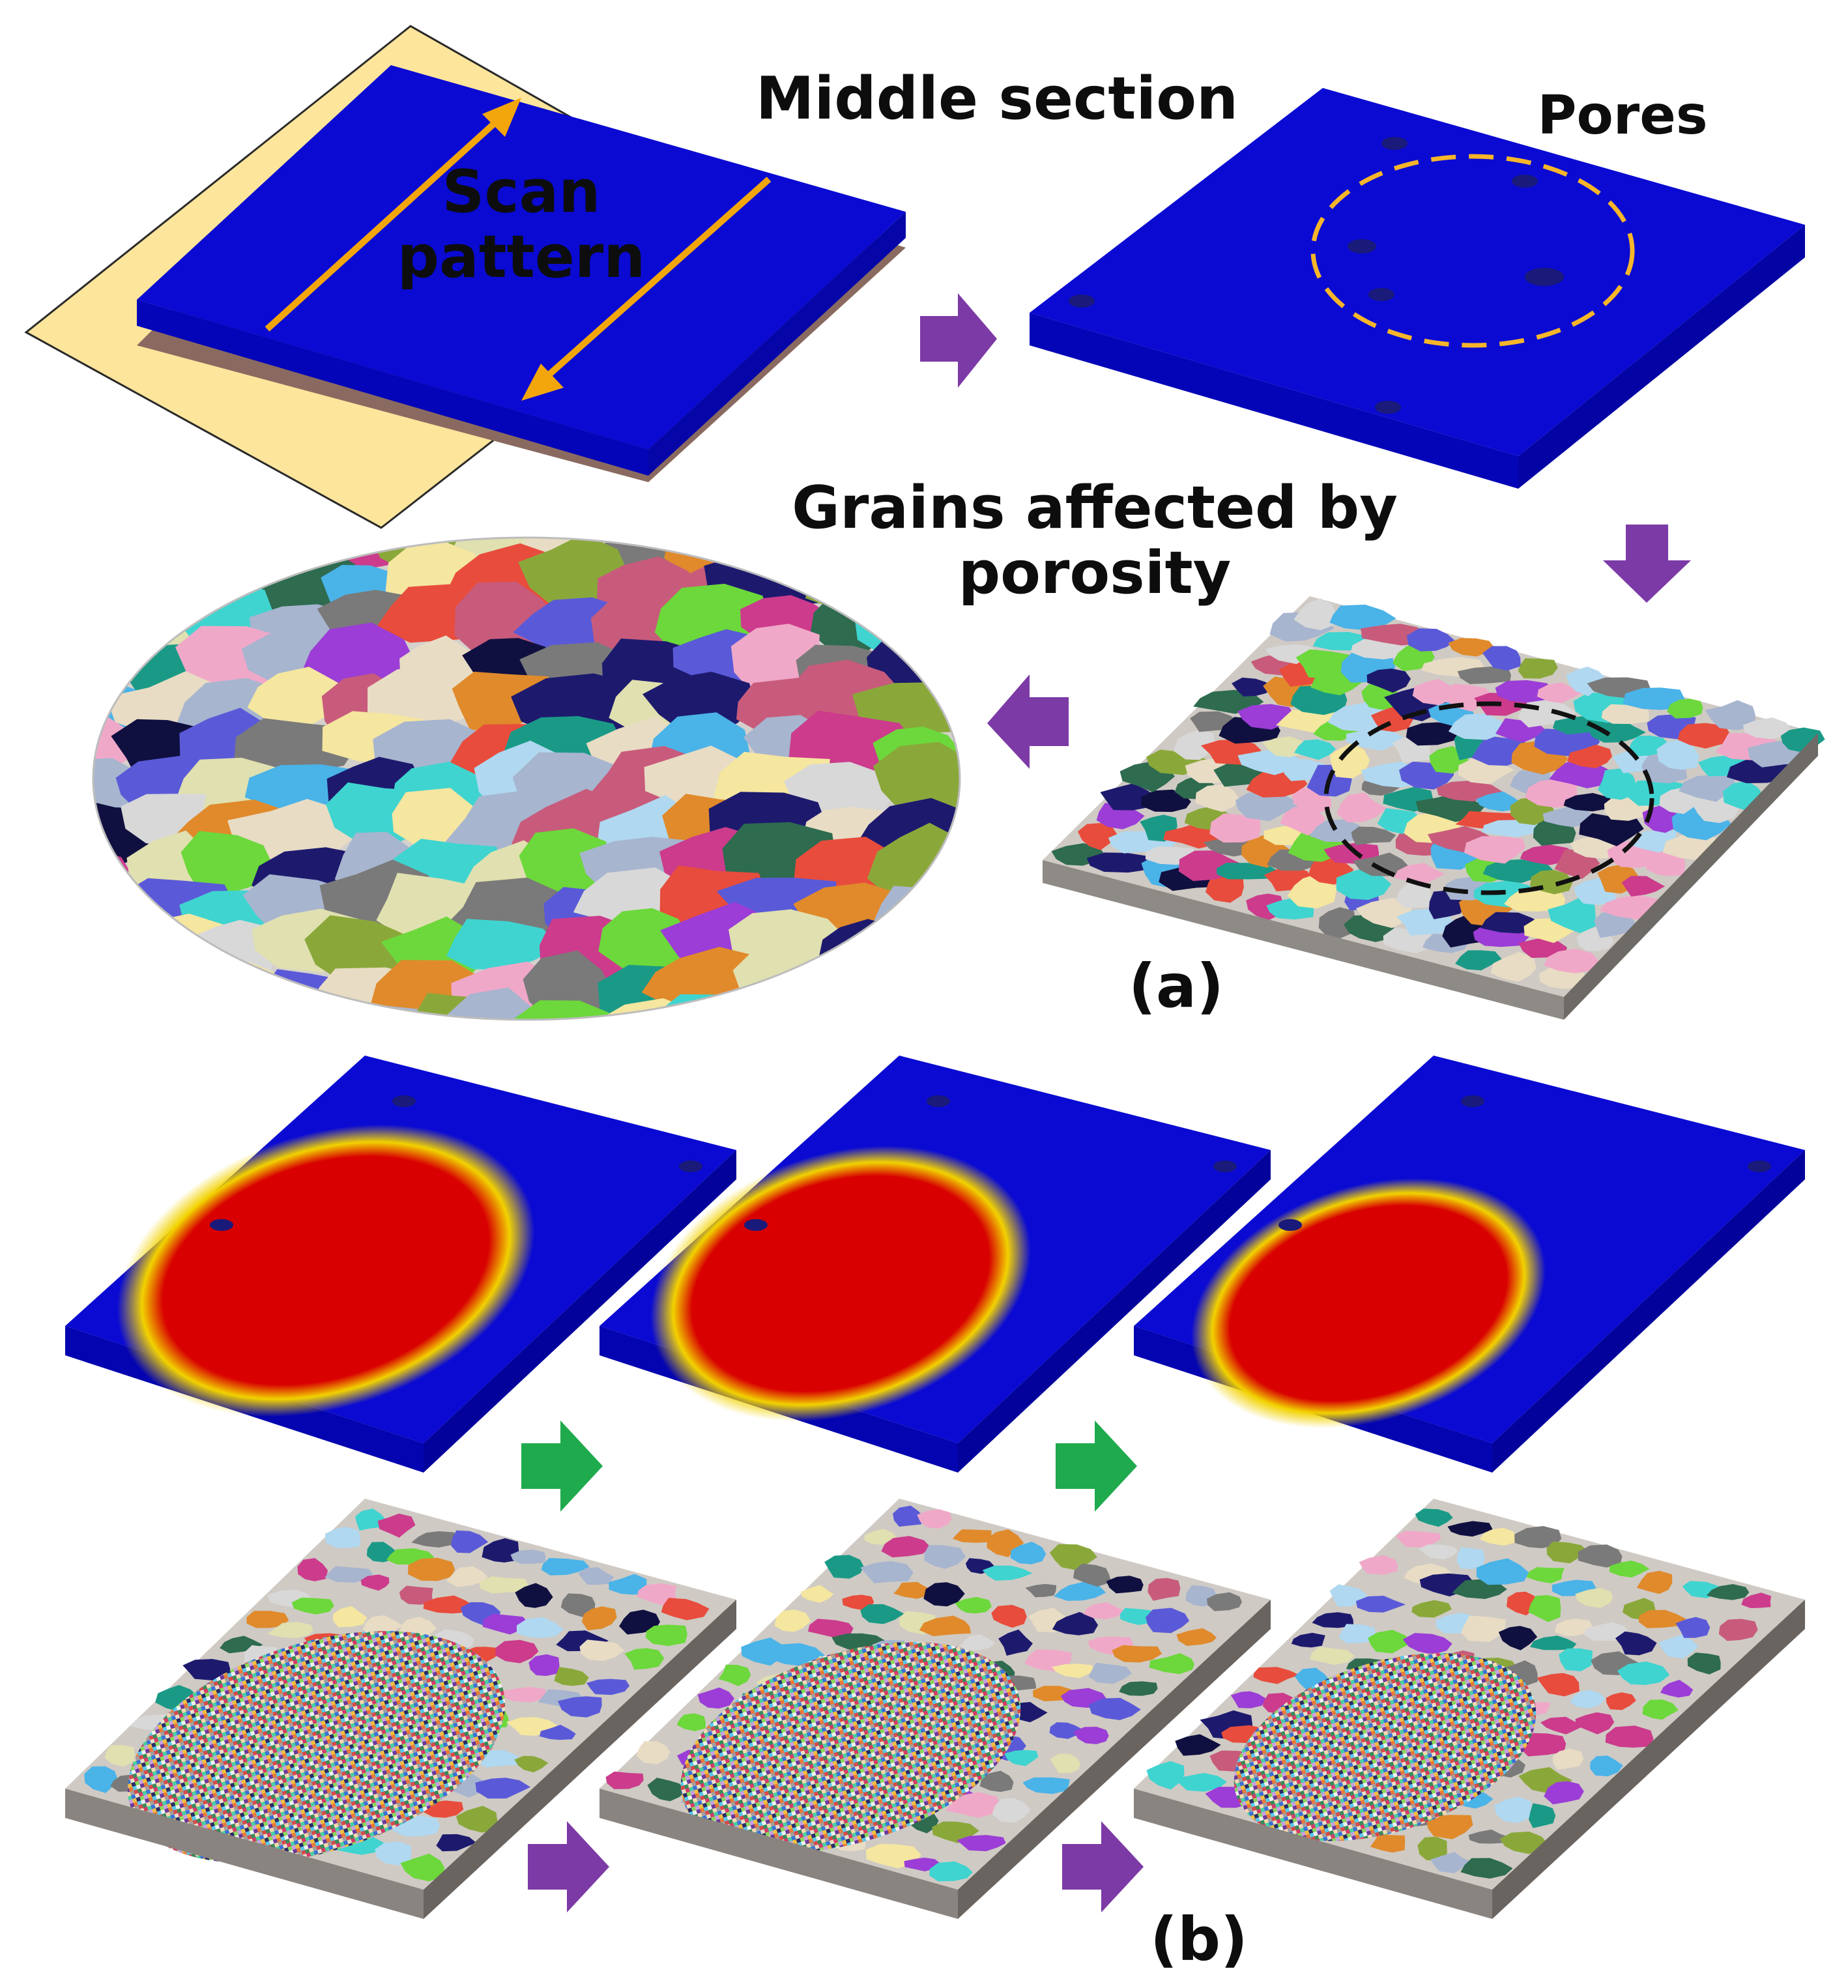  What do you see at coordinates (392, 388) in the screenshot?
I see `slab-front-side` at bounding box center [392, 388].